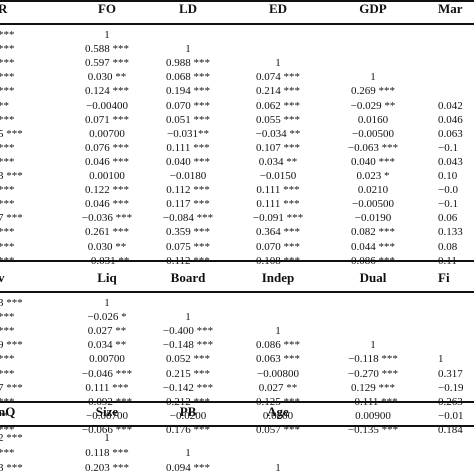  Describe the element at coordinates (188, 331) in the screenshot. I see `table-cell: −0.400 ***` at that location.